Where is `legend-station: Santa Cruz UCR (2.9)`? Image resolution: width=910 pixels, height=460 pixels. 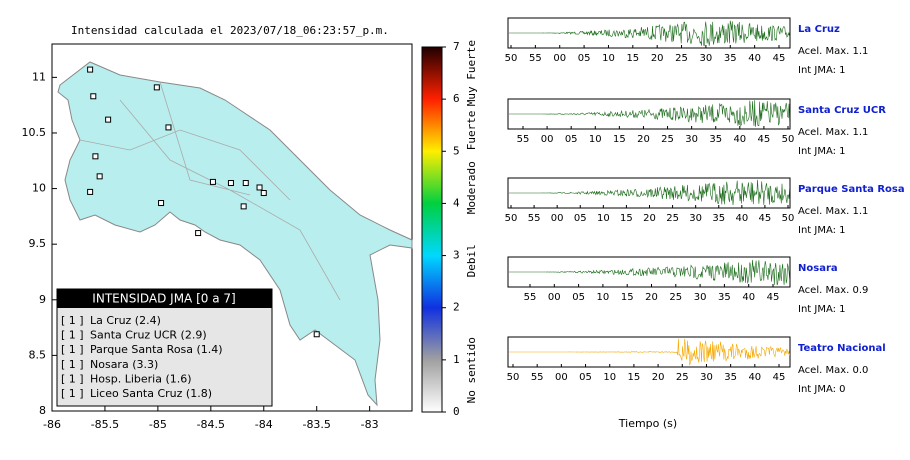 legend-station: Santa Cruz UCR (2.9) is located at coordinates (148, 335).